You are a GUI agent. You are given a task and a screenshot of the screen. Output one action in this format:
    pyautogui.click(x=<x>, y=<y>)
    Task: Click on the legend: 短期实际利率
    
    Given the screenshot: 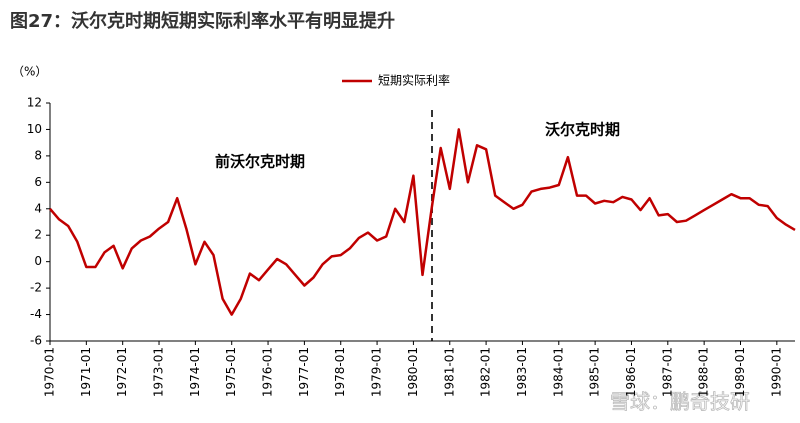 What is the action you would take?
    pyautogui.click(x=396, y=80)
    